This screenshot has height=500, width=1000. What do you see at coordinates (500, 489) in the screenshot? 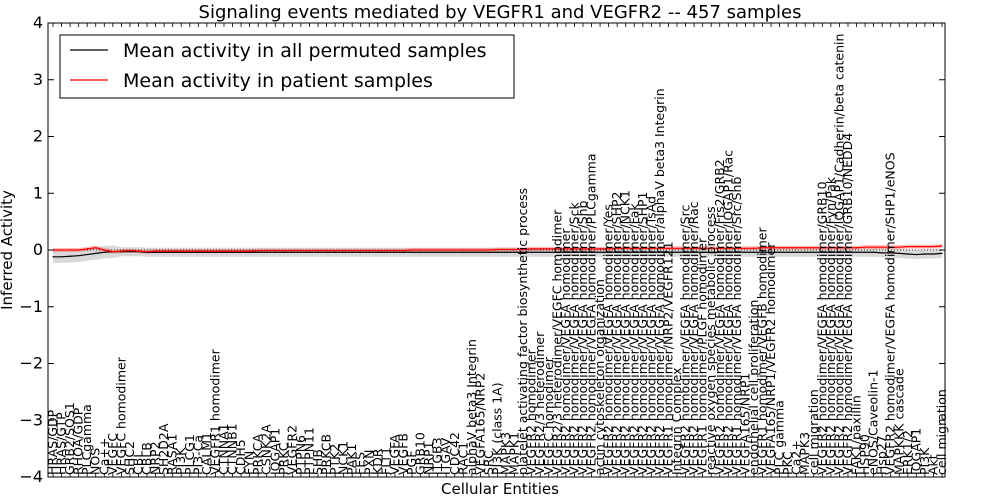
I see `x-axis-label: Cellular Entities` at bounding box center [500, 489].